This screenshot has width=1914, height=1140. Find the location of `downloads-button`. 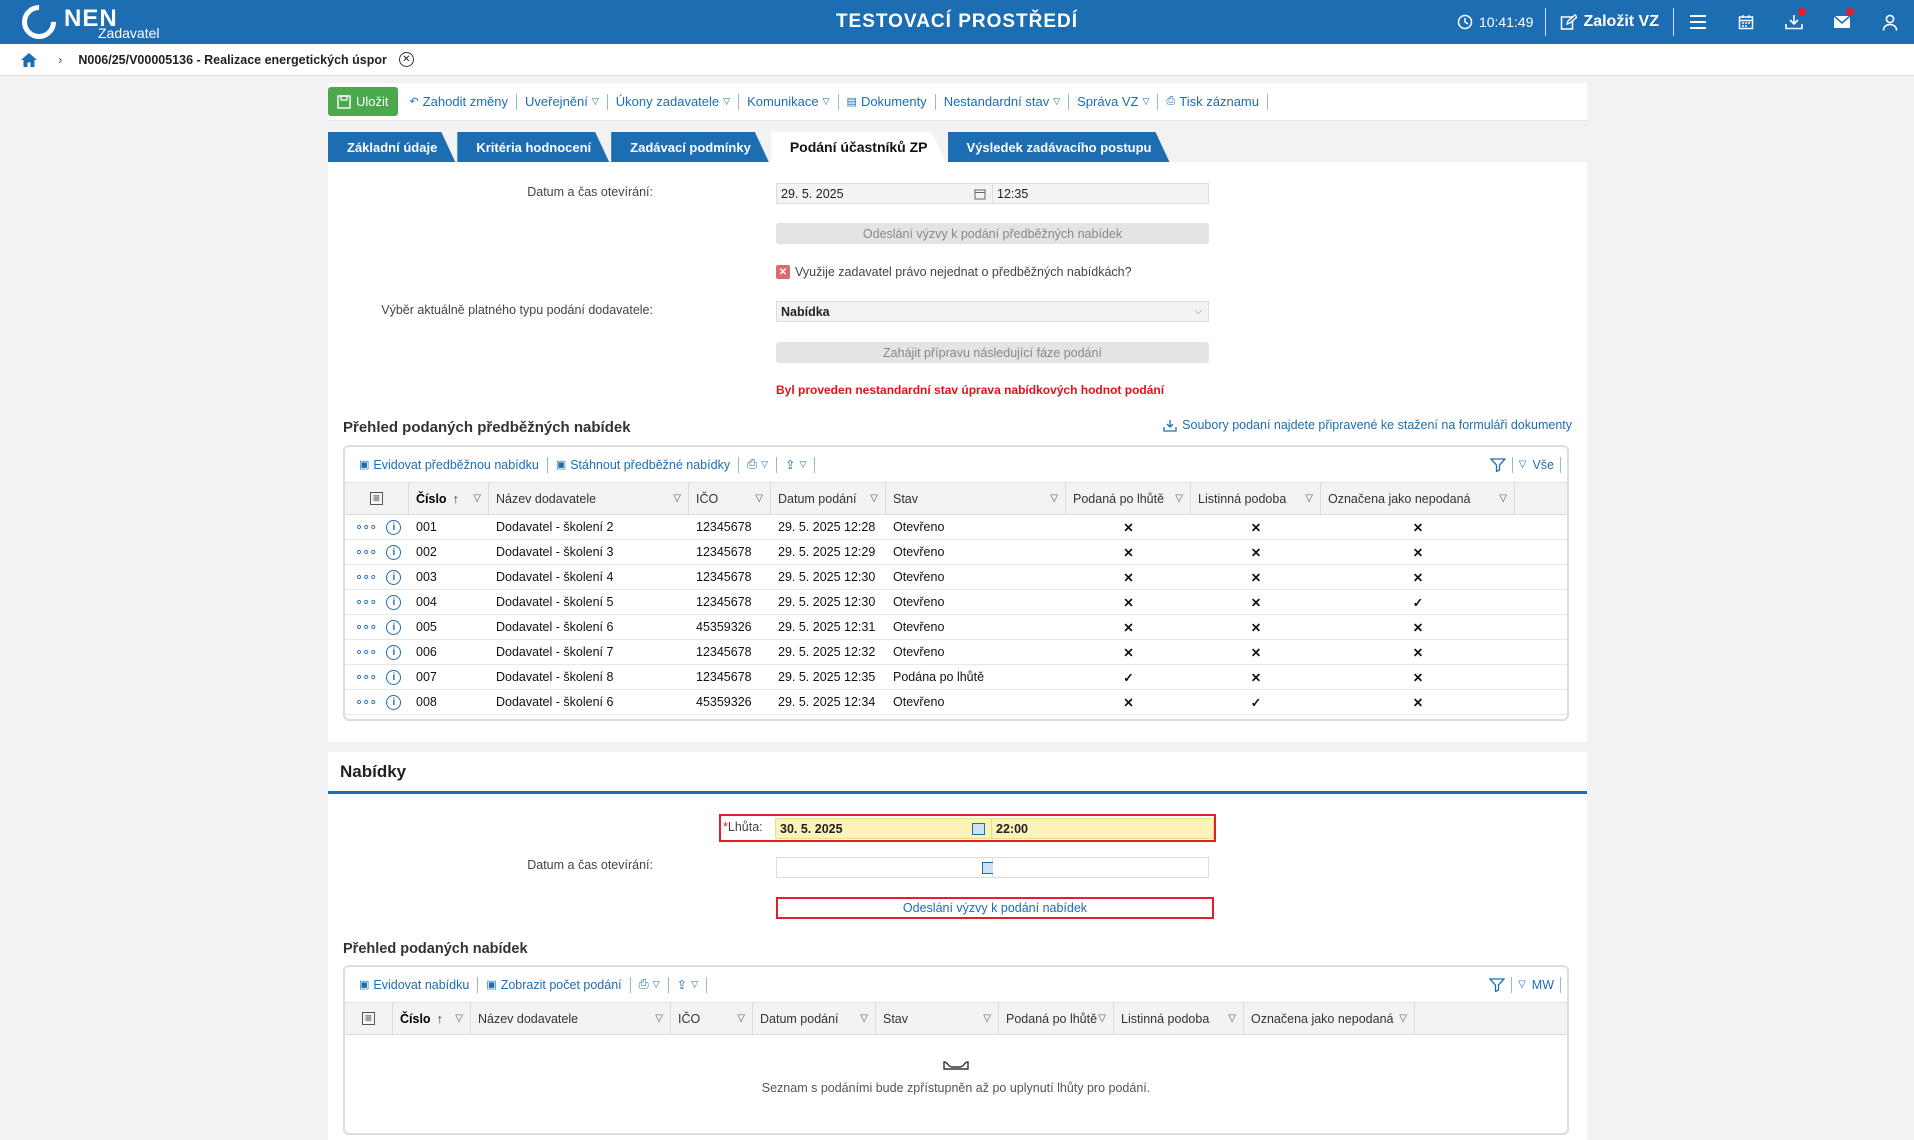

downloads-button is located at coordinates (1794, 22).